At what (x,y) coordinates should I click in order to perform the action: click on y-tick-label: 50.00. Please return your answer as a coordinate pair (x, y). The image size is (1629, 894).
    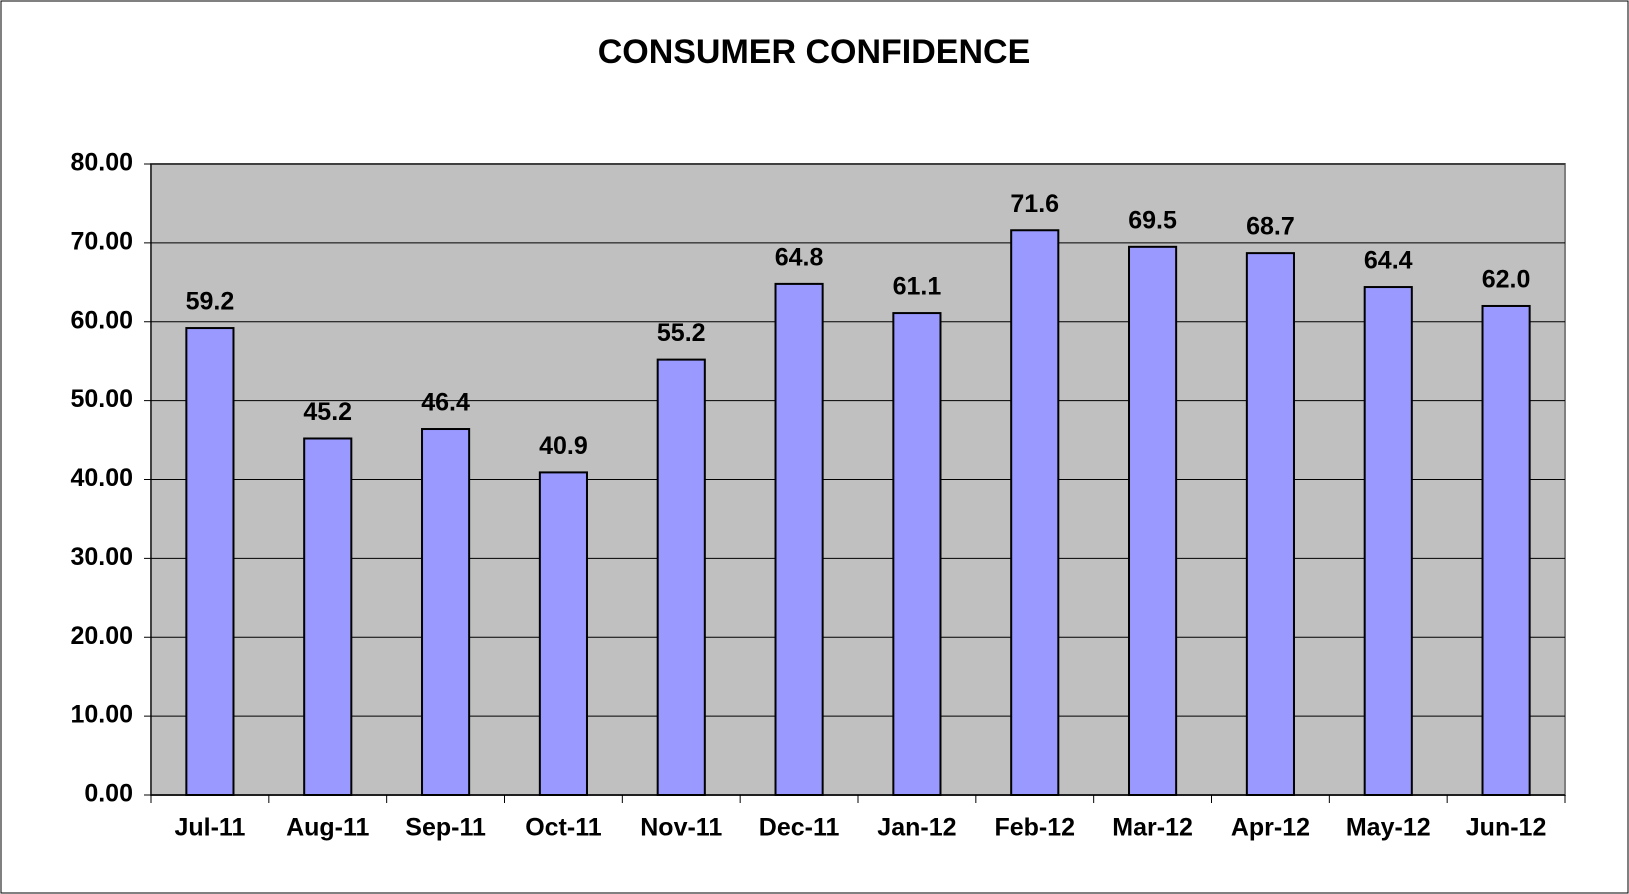
    Looking at the image, I should click on (101, 399).